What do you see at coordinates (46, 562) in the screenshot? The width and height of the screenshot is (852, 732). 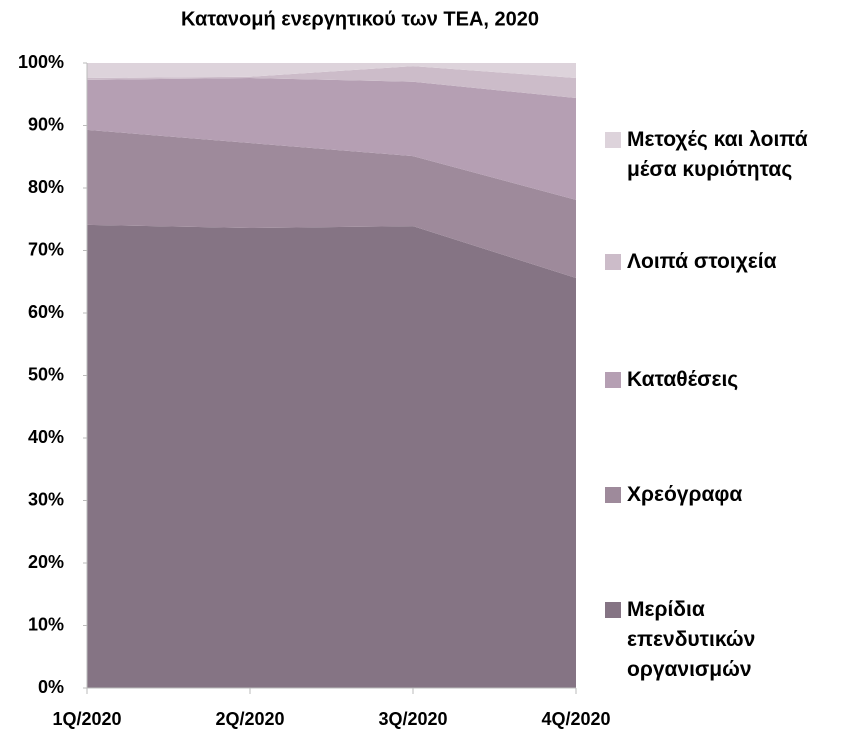 I see `y-tick-label: 20%` at bounding box center [46, 562].